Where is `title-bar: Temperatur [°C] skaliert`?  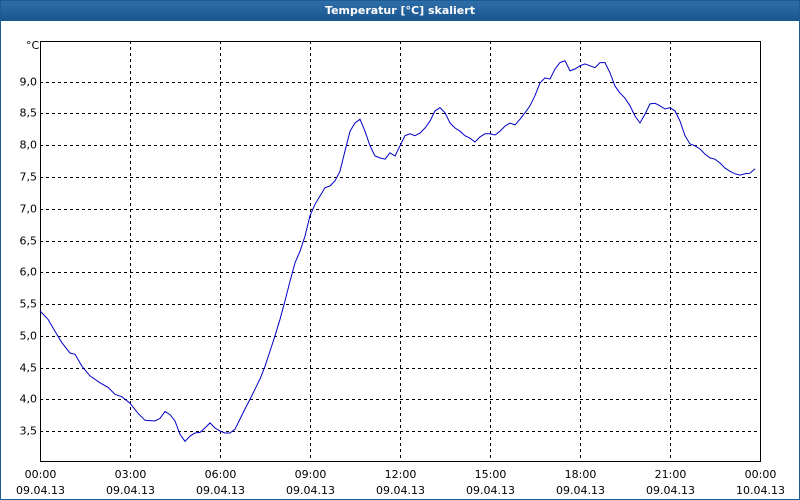 title-bar: Temperatur [°C] skaliert is located at coordinates (400, 11).